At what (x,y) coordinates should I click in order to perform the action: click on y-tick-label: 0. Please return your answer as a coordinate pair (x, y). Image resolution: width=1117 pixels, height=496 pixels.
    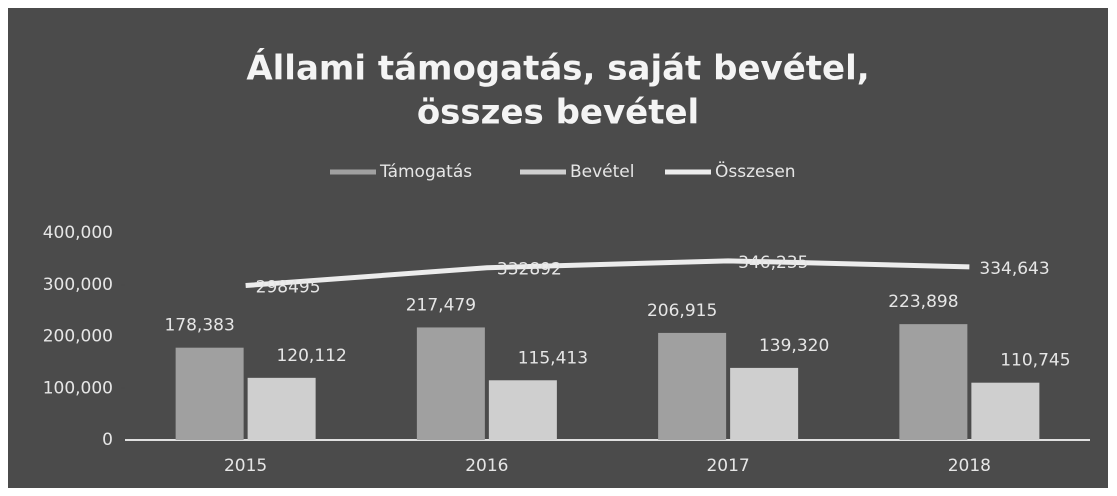
    Looking at the image, I should click on (107, 440).